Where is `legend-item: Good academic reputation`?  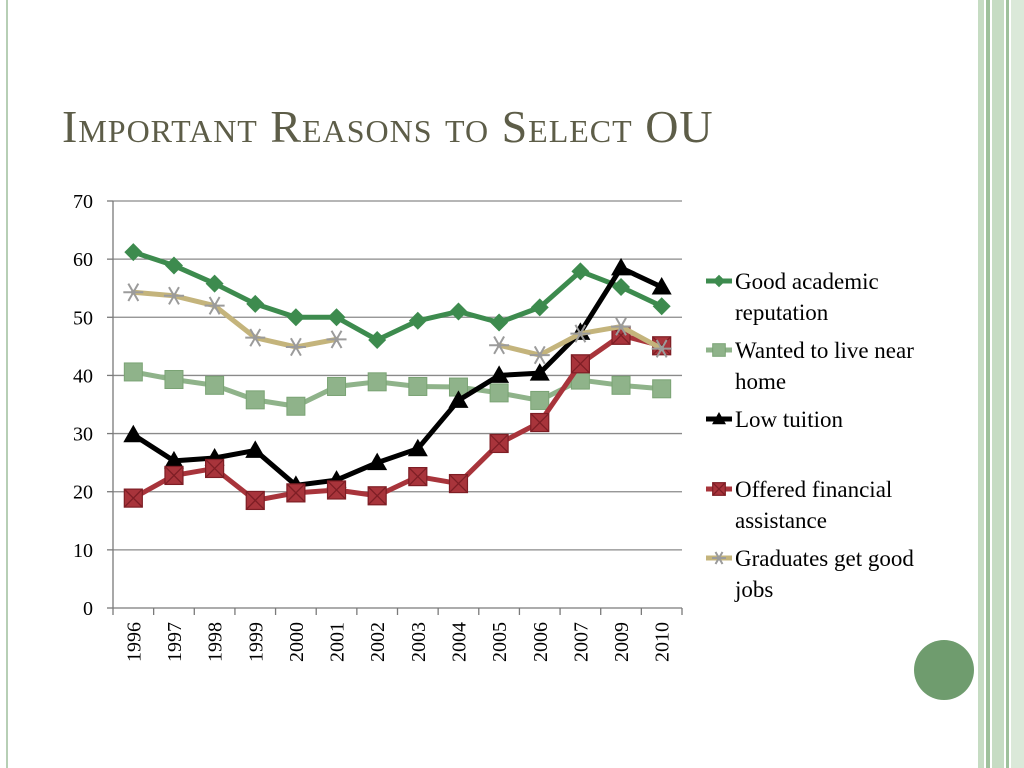
legend-item: Good academic reputation is located at coordinates (792, 297).